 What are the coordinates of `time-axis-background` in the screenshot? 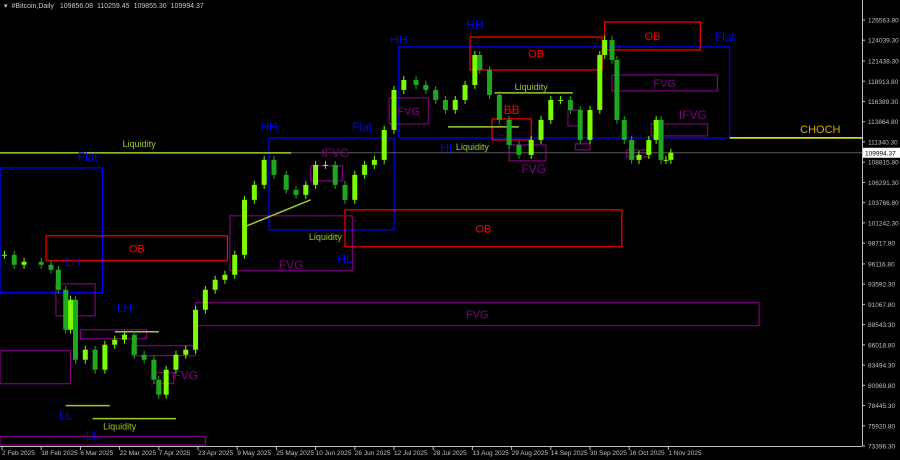 It's located at (450, 453).